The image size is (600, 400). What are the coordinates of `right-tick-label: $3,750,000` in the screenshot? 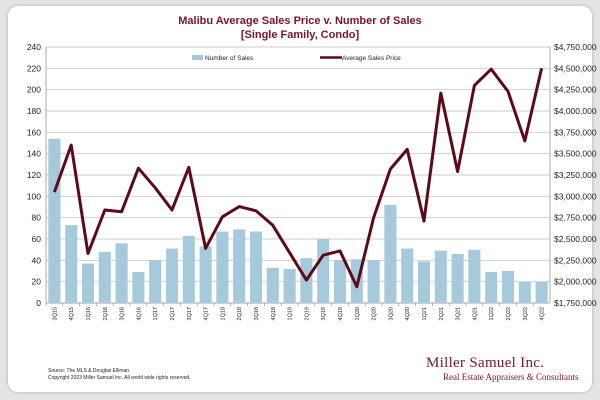 It's located at (575, 132).